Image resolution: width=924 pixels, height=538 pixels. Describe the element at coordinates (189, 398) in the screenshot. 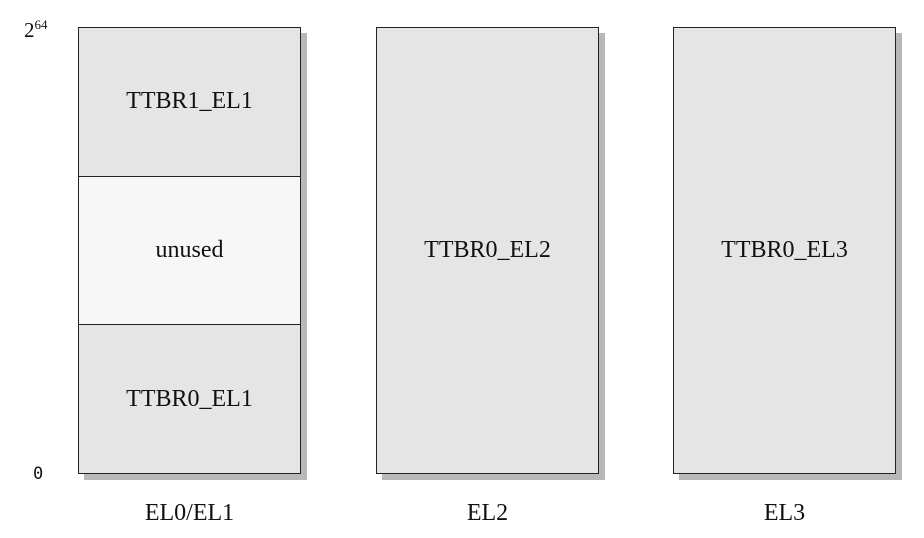

I see `region-ttbr0-el1: TTBR0_EL1` at that location.